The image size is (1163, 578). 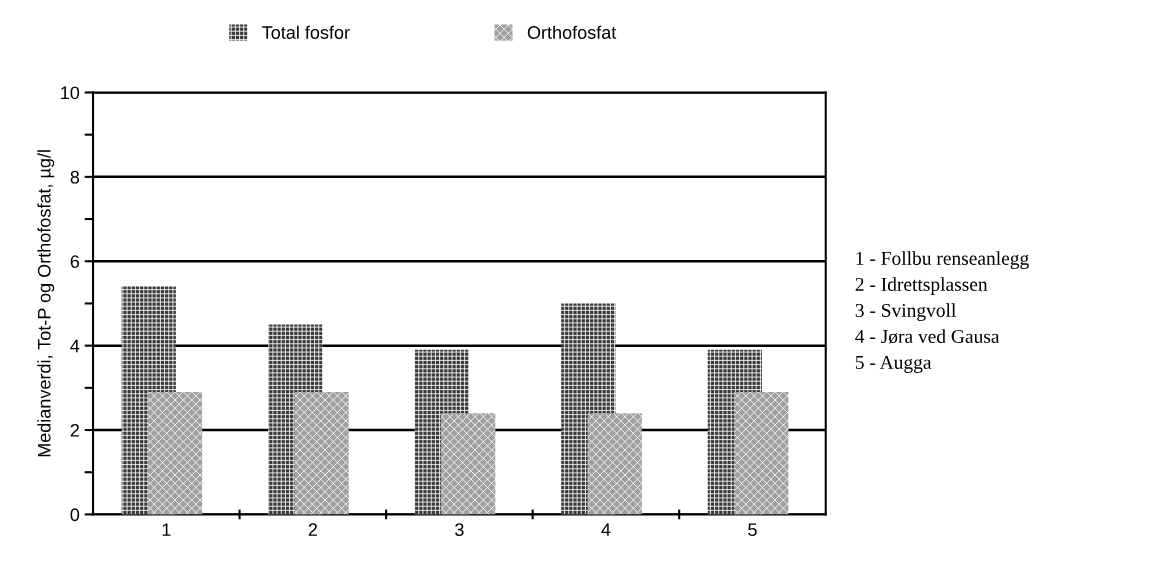 I want to click on text: 4 - Jøra ved Gausa, so click(x=927, y=336).